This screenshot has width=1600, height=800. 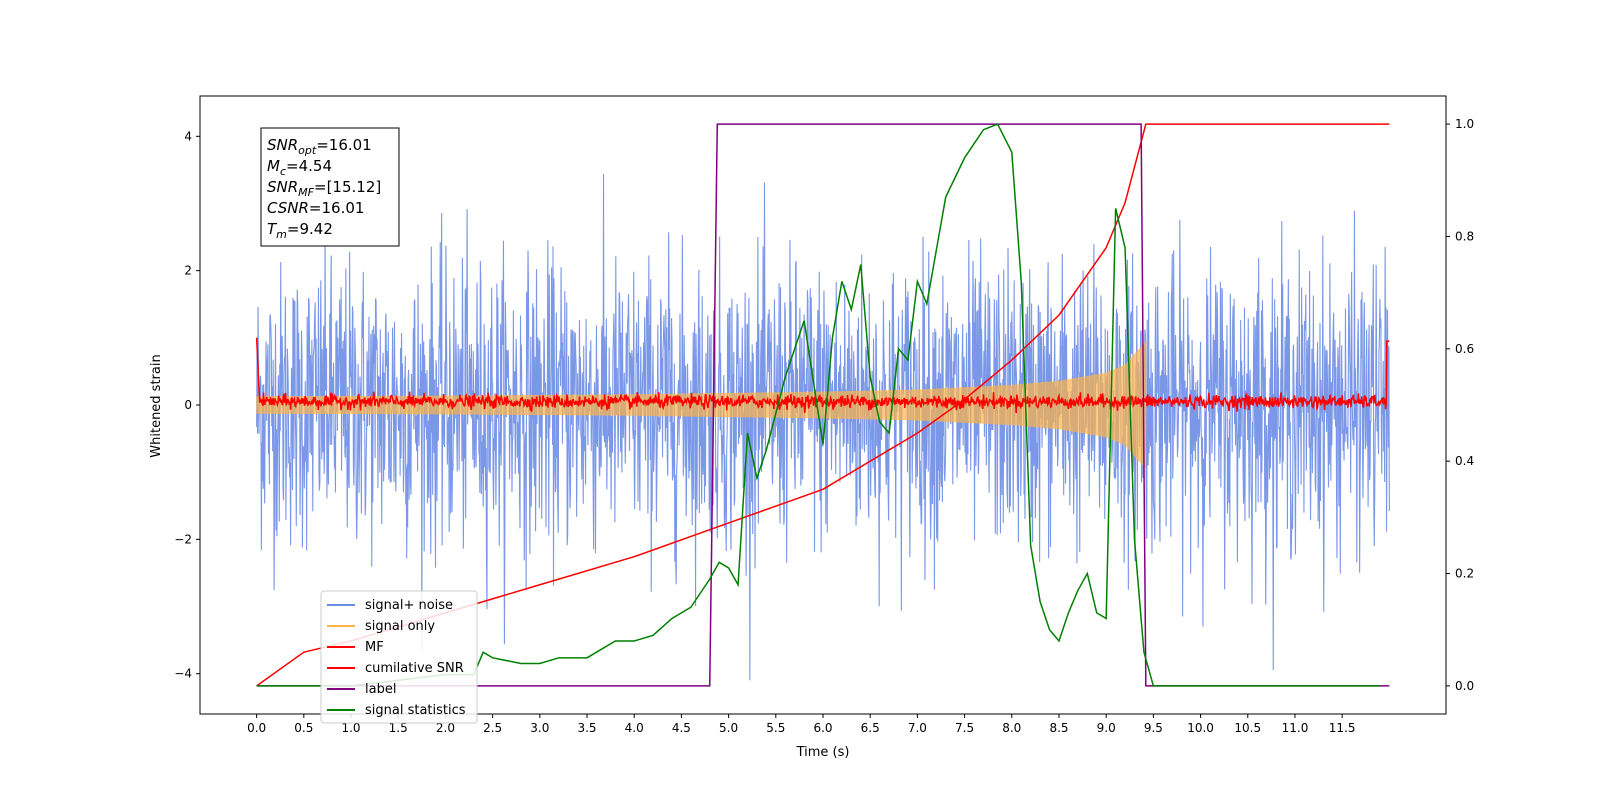 I want to click on y-tick-label: −2, so click(x=183, y=539).